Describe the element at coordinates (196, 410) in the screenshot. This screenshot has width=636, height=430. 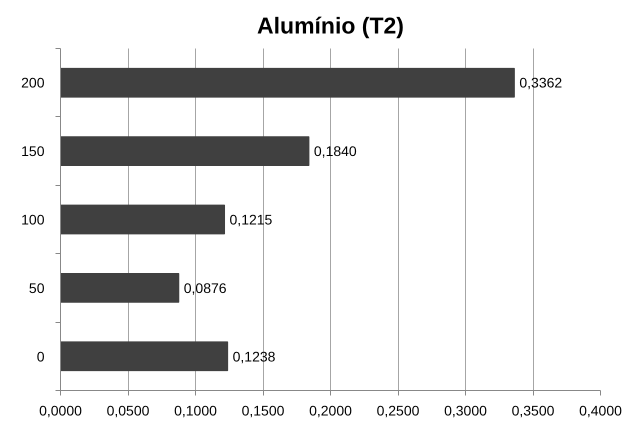
I see `x-tick-label: 0,1000` at that location.